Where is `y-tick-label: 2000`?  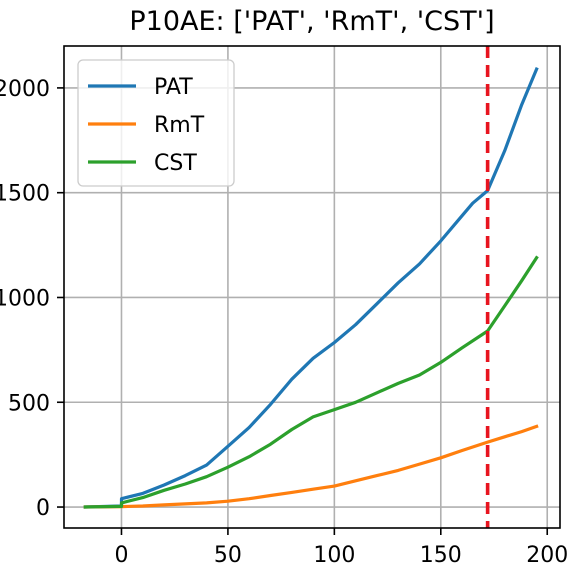
y-tick-label: 2000 is located at coordinates (25, 89).